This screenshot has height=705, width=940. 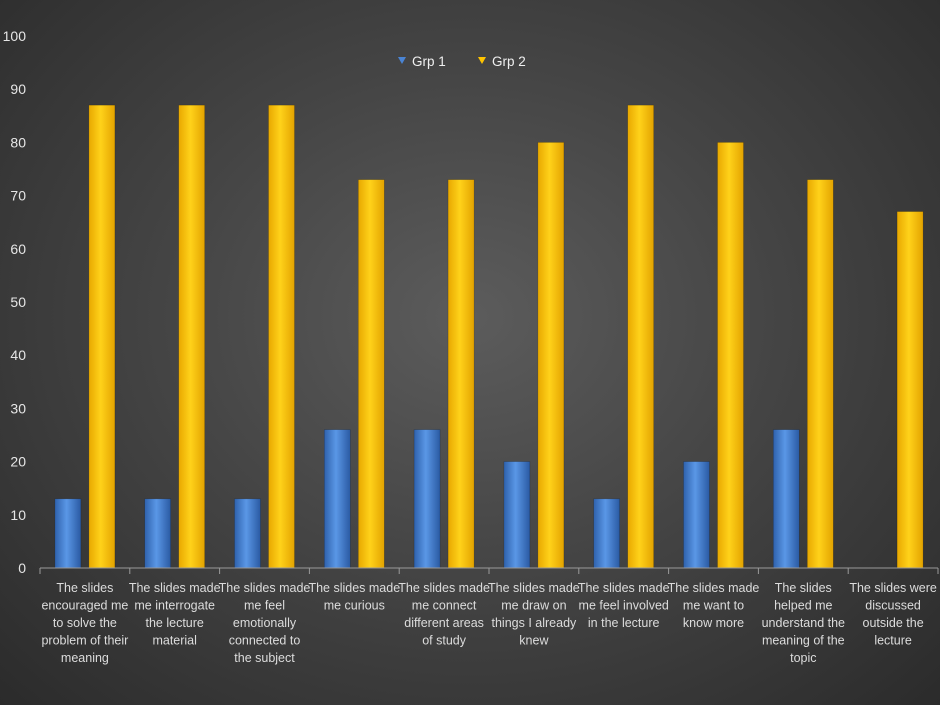 I want to click on y-axis: 0 10 20 30 40 50 60 70 80 90 100, so click(x=15, y=302).